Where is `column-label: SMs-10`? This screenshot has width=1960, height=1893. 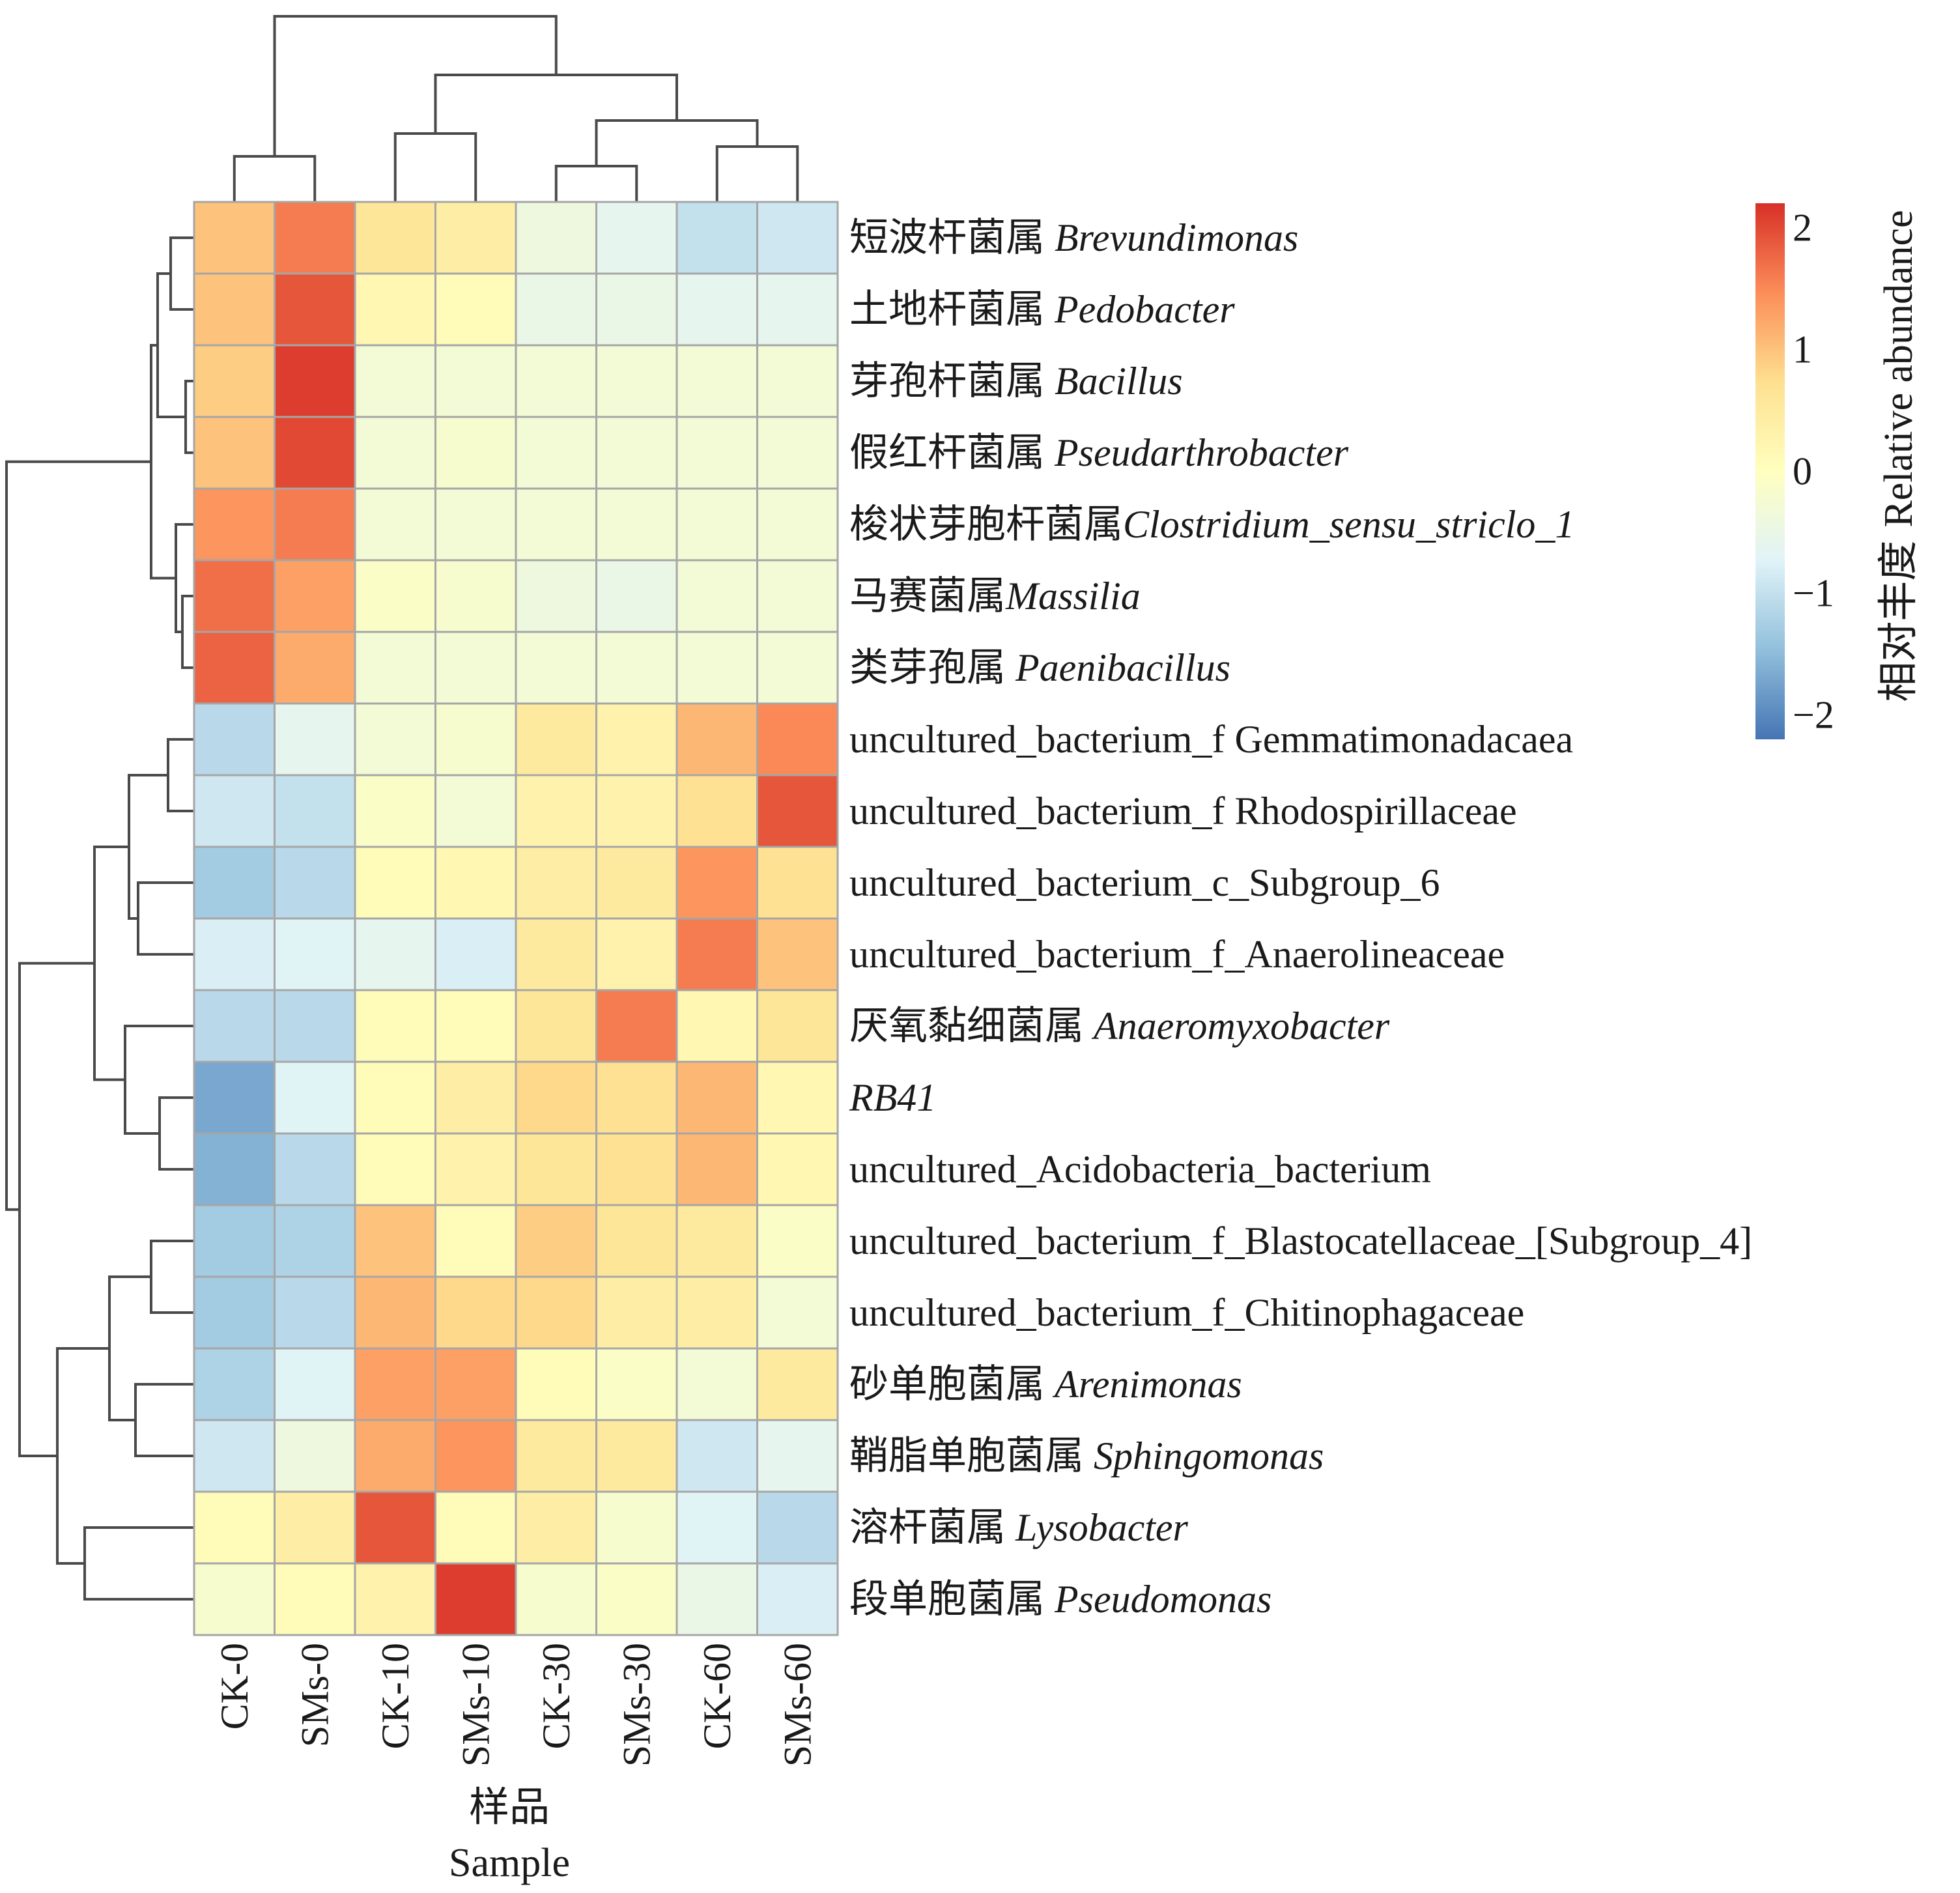
column-label: SMs-10 is located at coordinates (475, 1705).